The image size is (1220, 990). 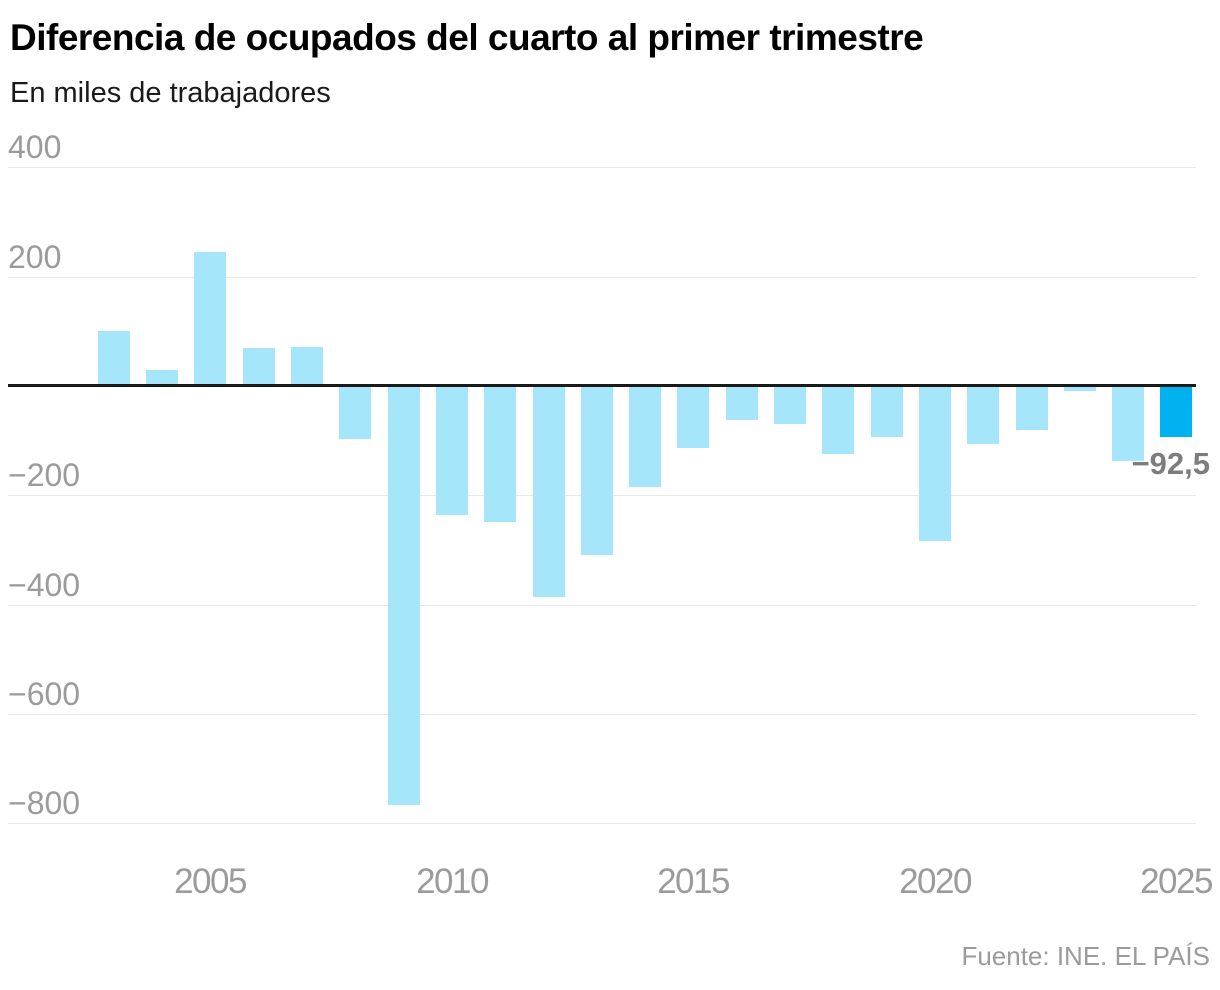 What do you see at coordinates (1085, 956) in the screenshot?
I see `source-credit: Fuente: INE. EL PAÍS` at bounding box center [1085, 956].